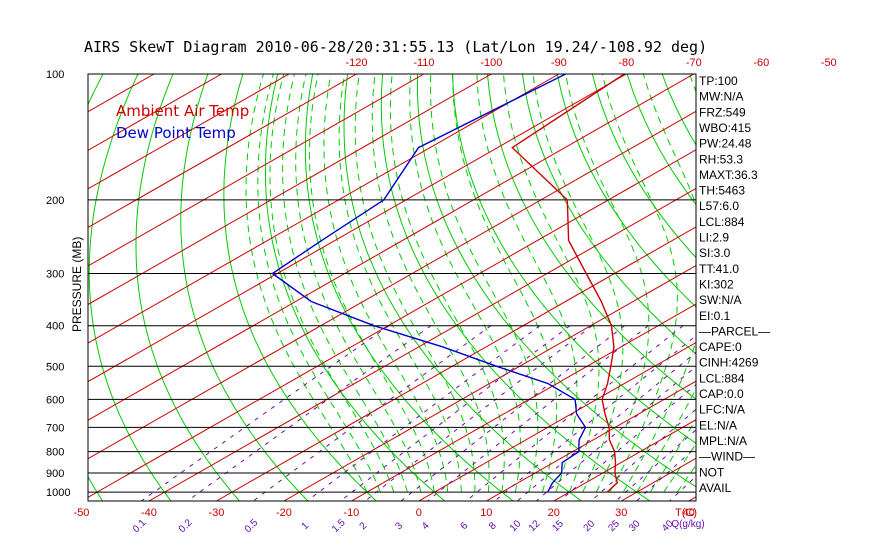  What do you see at coordinates (356, 63) in the screenshot?
I see `top-temp-tick-label: -120` at bounding box center [356, 63].